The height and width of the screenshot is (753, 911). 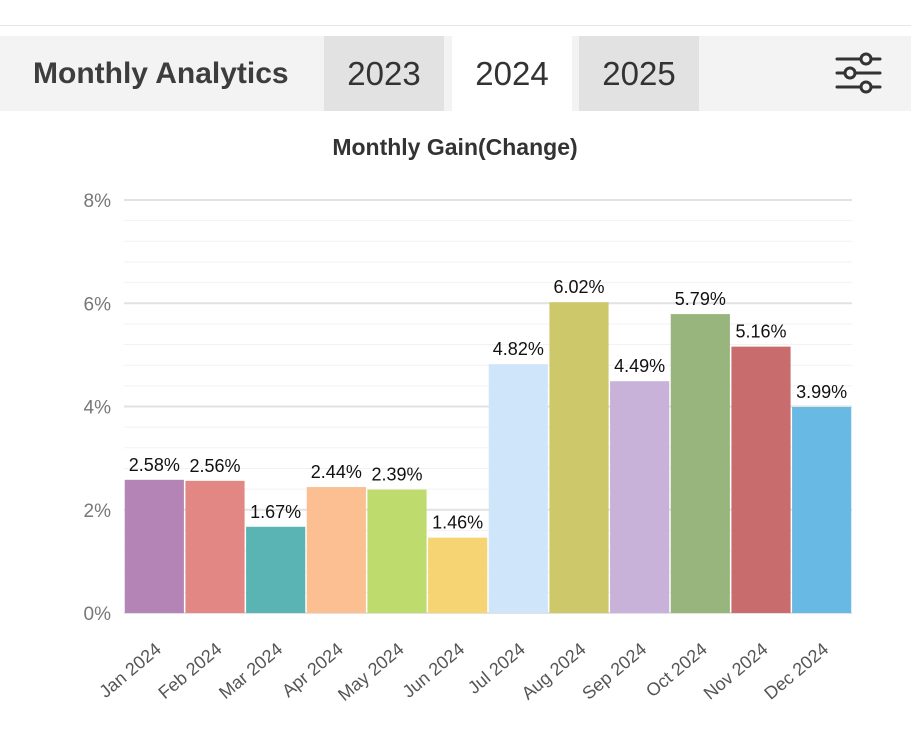 I want to click on data-label: 2.58%, so click(x=154, y=465).